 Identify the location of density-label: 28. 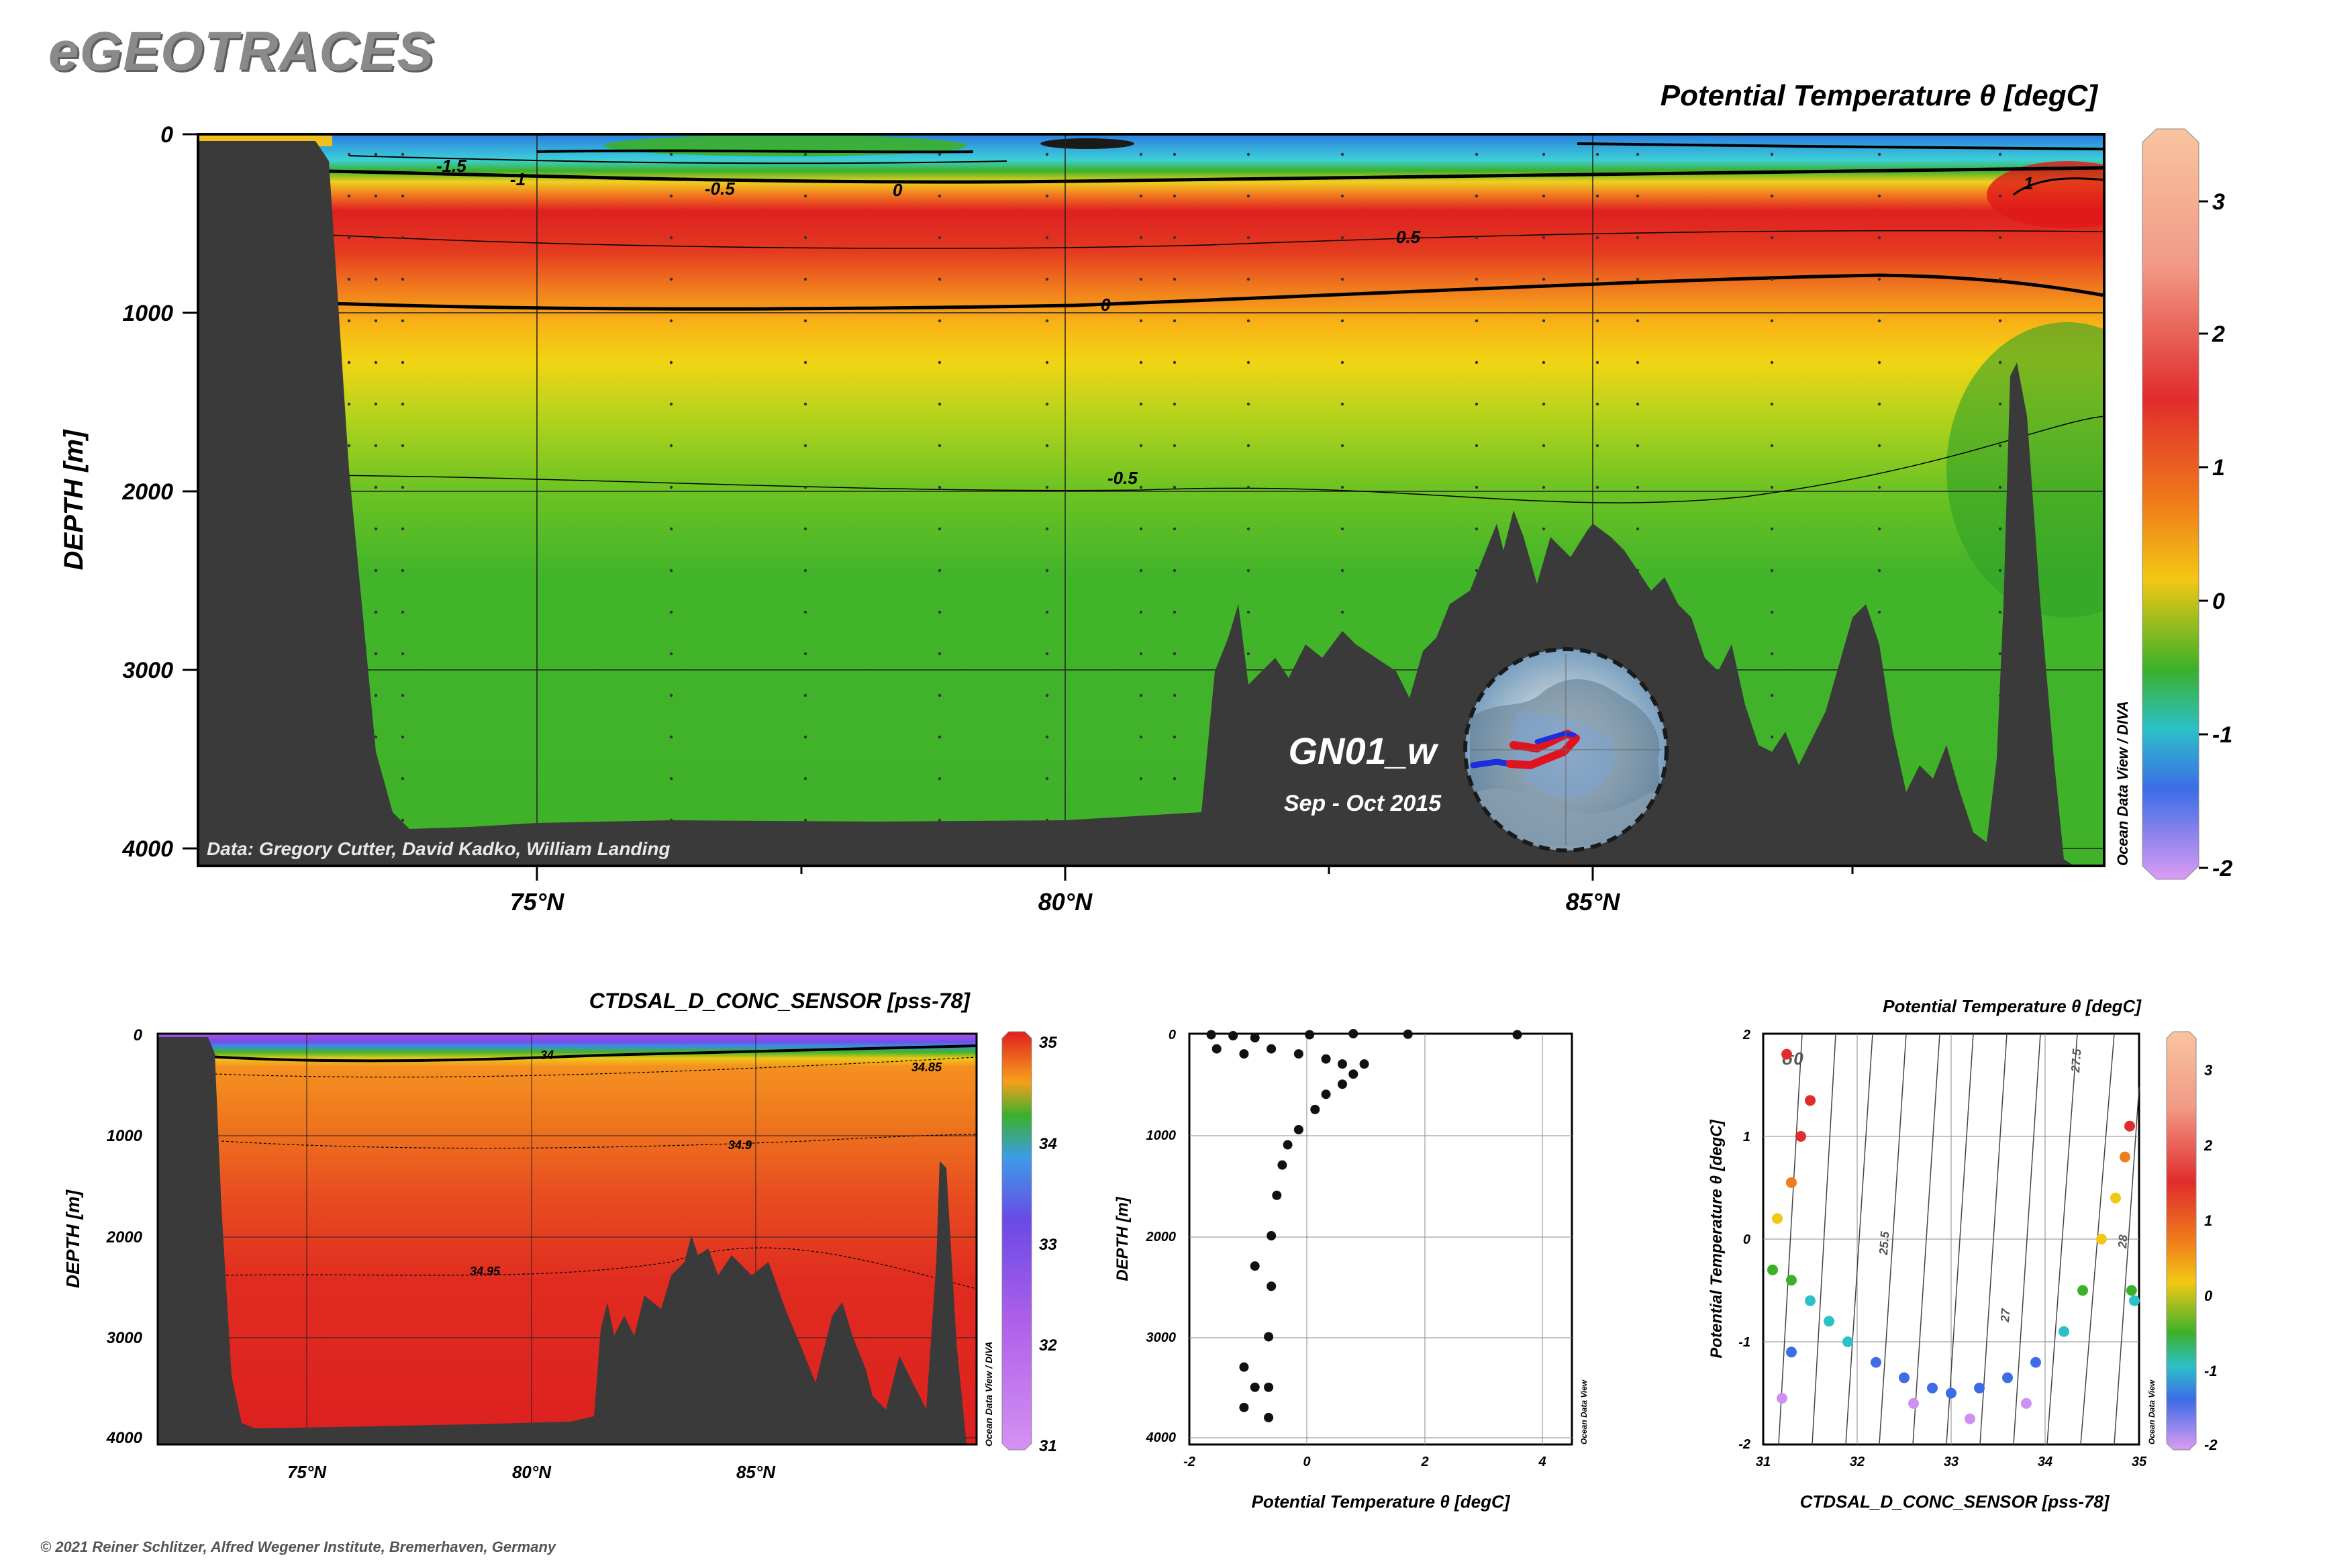
(2123, 1242).